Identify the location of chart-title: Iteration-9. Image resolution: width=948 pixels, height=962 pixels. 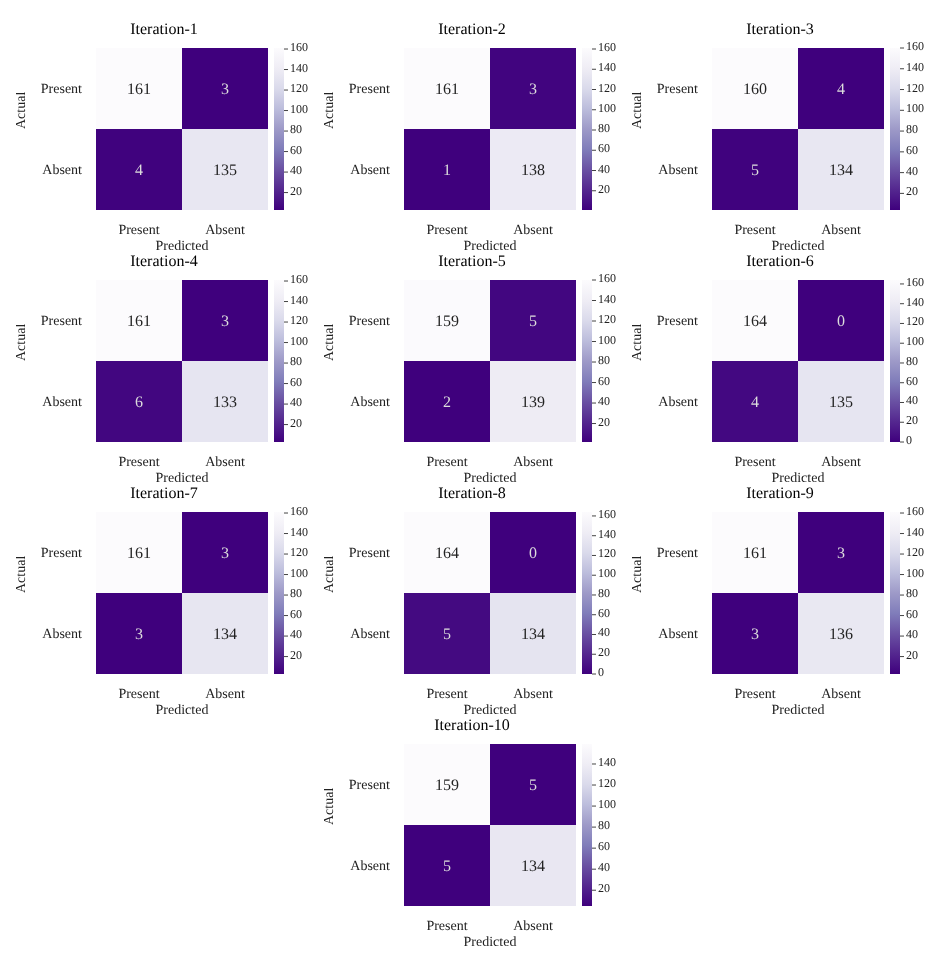
(780, 494).